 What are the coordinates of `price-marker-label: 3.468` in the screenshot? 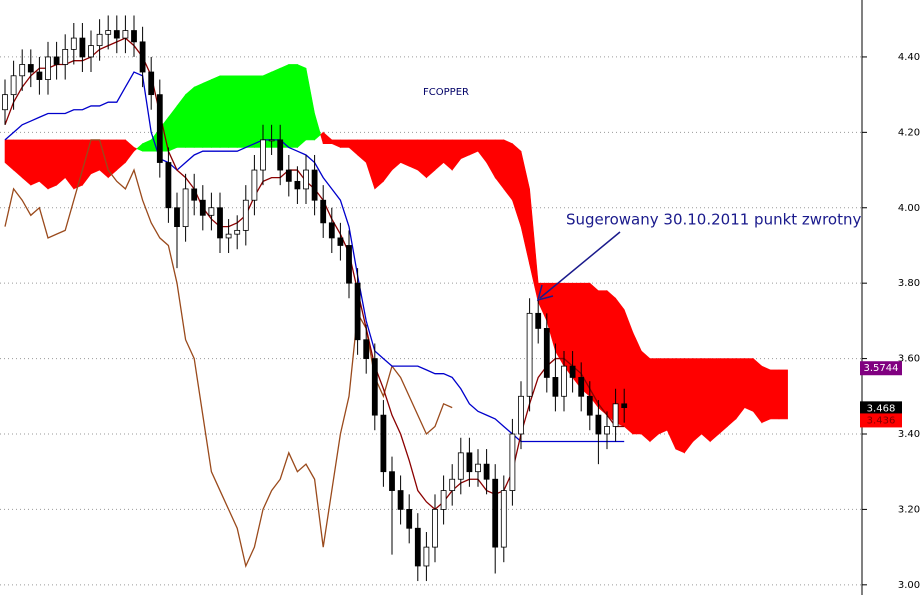 It's located at (881, 408).